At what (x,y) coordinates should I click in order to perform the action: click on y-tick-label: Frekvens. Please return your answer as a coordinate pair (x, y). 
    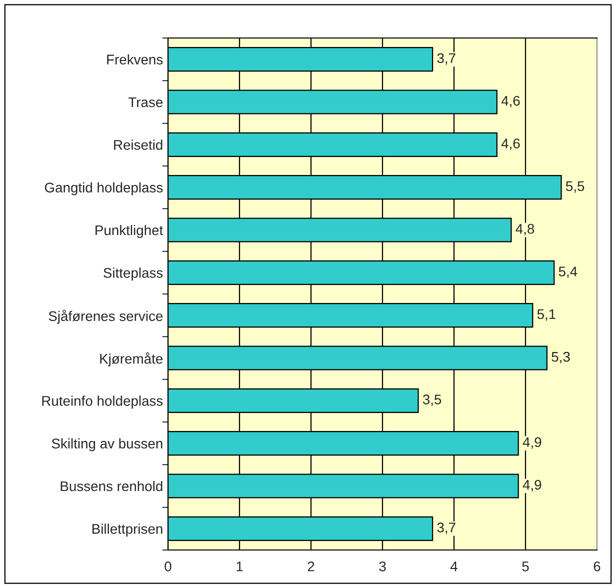
    Looking at the image, I should click on (135, 59).